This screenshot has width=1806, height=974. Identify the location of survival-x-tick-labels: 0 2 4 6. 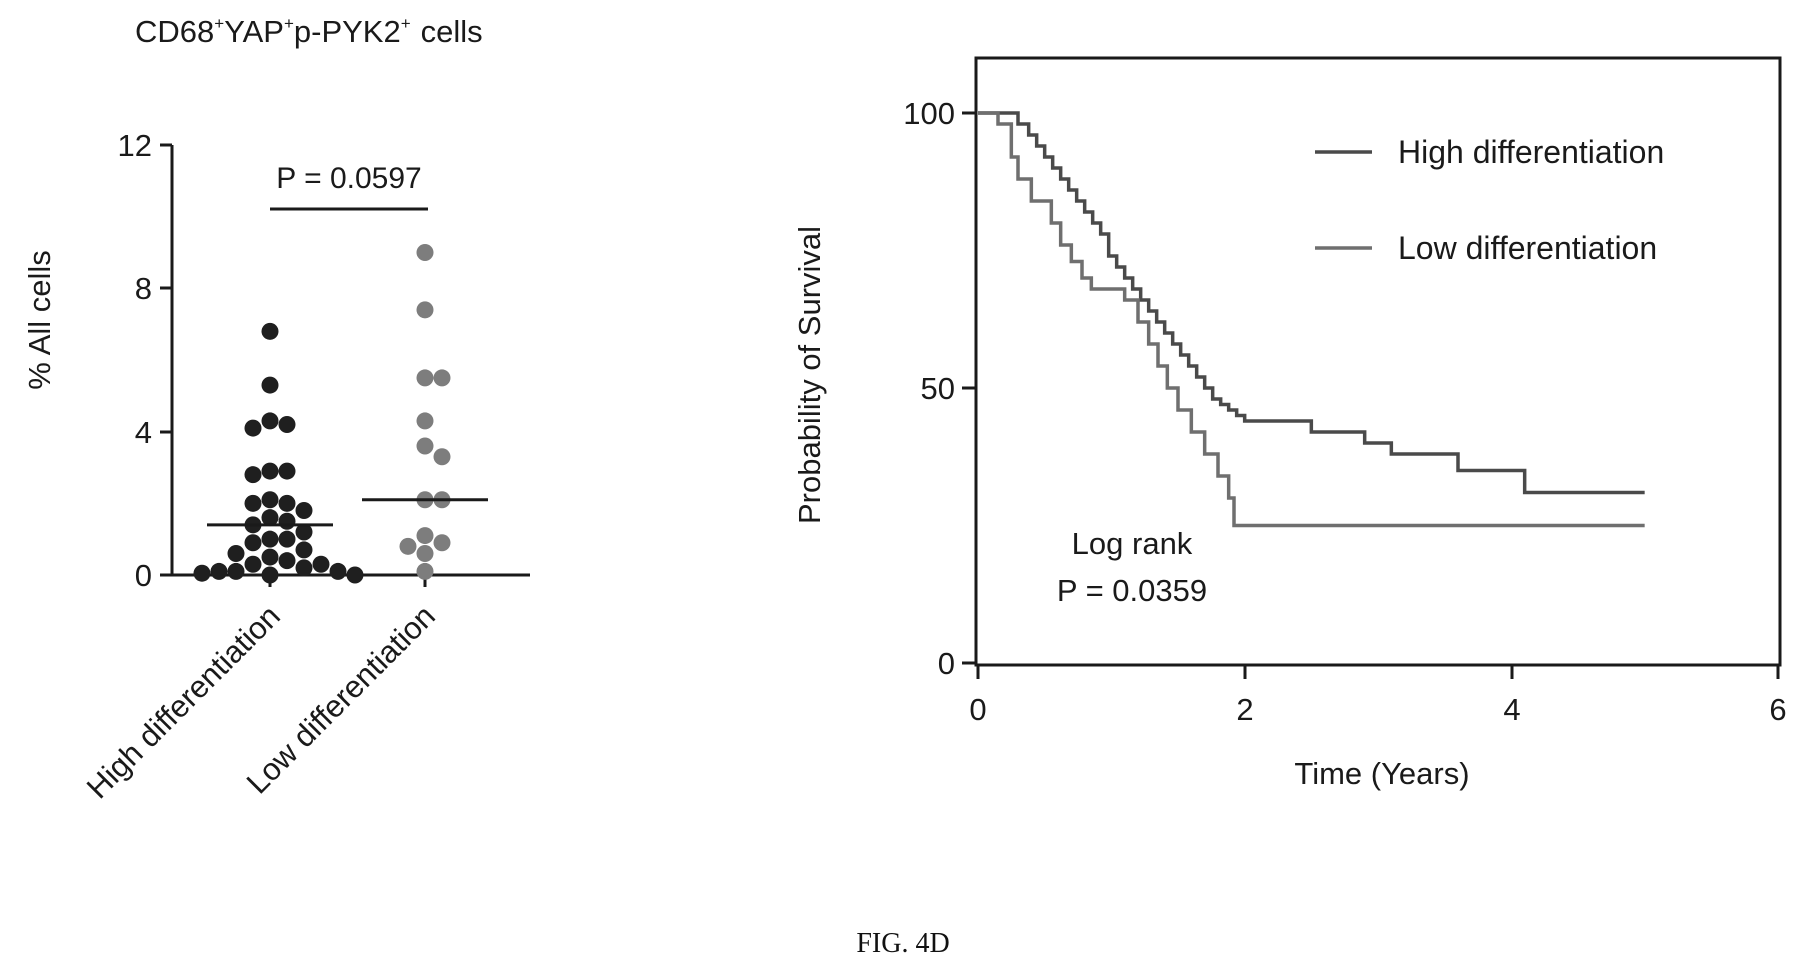
(1377, 709).